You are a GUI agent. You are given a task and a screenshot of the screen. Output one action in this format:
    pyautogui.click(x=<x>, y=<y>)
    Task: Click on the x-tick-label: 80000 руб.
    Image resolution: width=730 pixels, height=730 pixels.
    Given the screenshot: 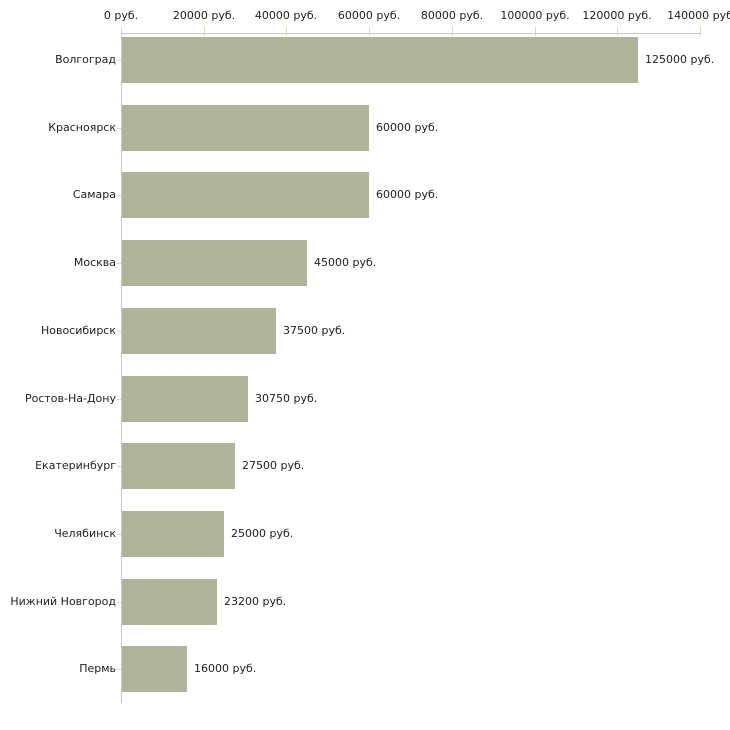 What is the action you would take?
    pyautogui.click(x=452, y=15)
    